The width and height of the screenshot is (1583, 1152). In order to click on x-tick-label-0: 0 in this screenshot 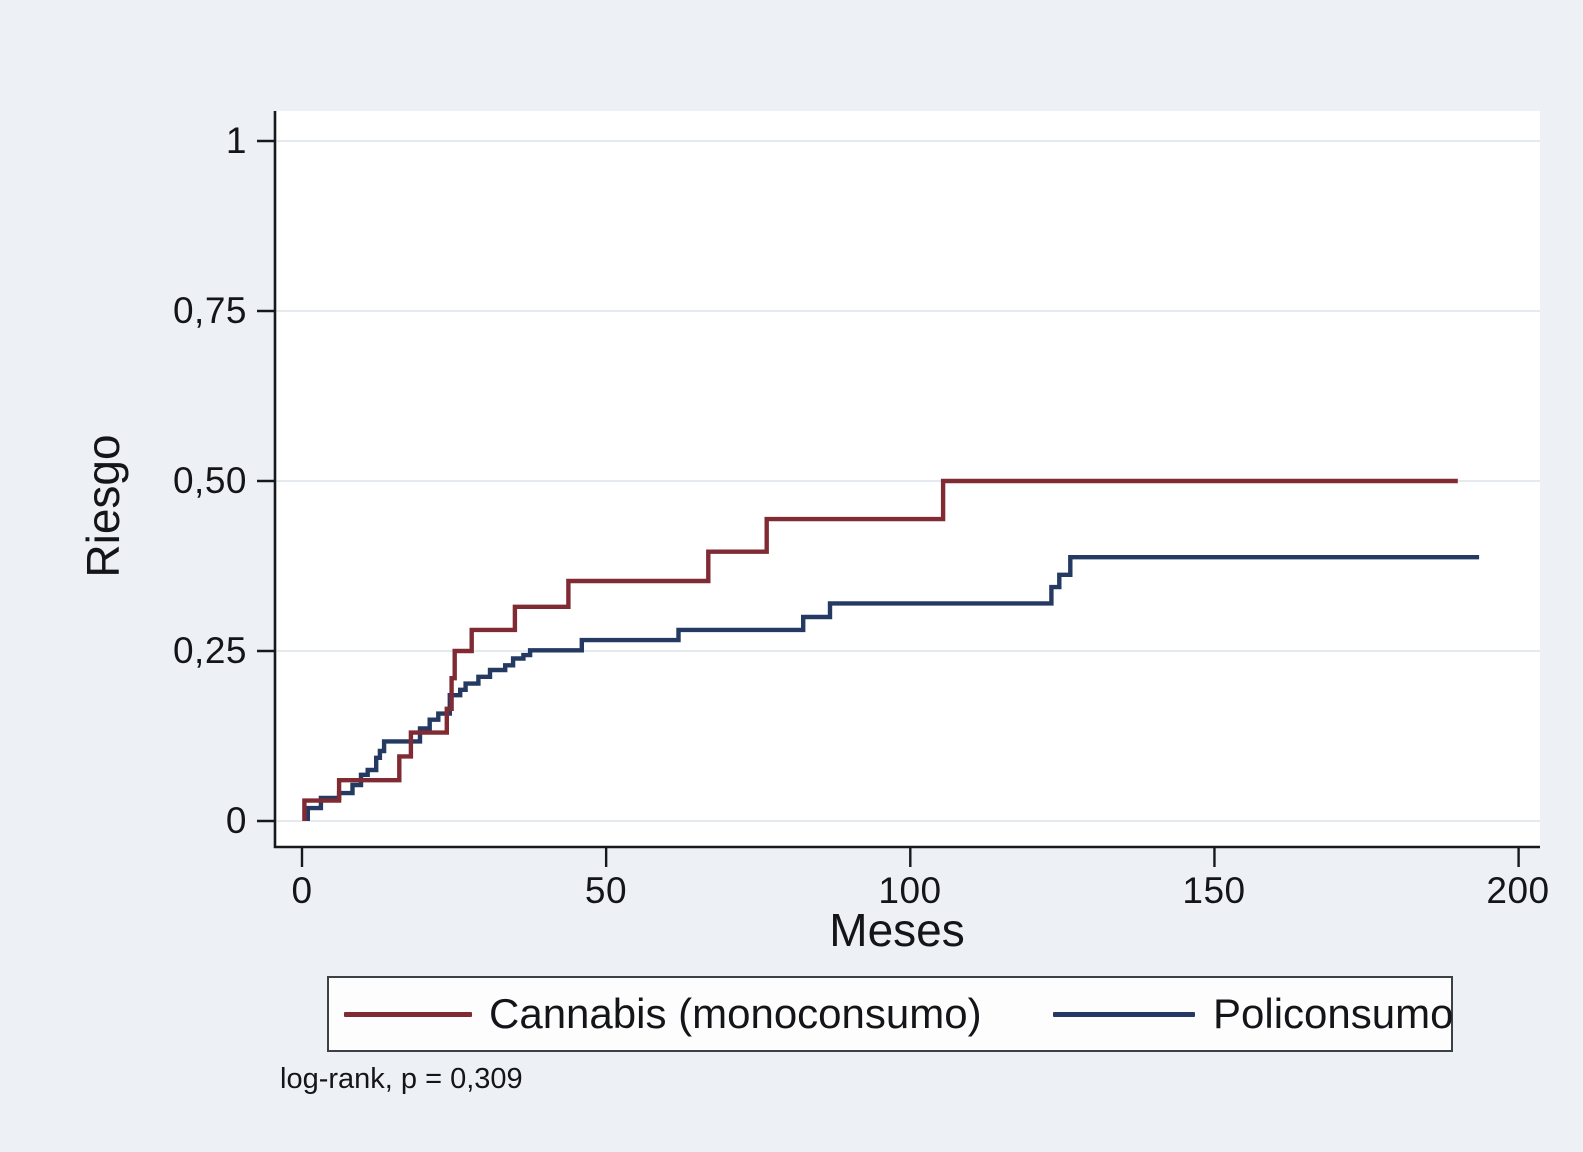, I will do `click(302, 890)`.